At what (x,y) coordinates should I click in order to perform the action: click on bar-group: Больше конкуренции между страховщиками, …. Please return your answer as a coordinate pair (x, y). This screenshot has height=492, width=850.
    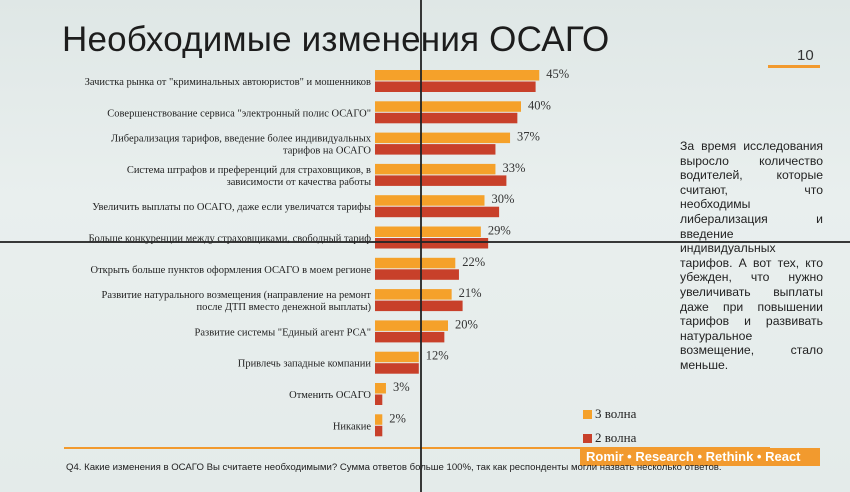
    Looking at the image, I should click on (299, 236).